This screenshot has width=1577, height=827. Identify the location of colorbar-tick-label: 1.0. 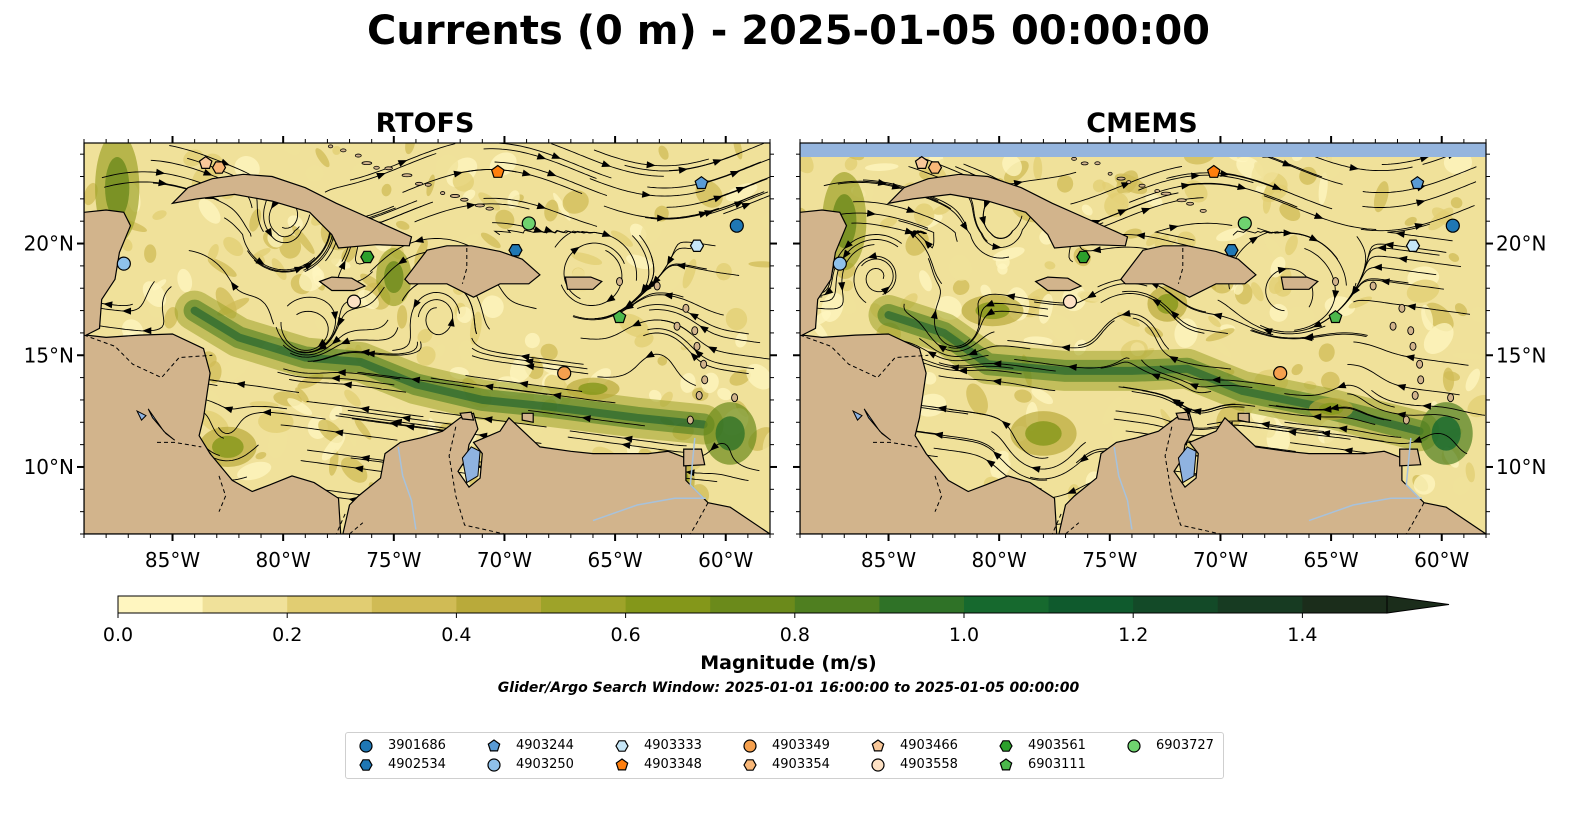
(964, 635).